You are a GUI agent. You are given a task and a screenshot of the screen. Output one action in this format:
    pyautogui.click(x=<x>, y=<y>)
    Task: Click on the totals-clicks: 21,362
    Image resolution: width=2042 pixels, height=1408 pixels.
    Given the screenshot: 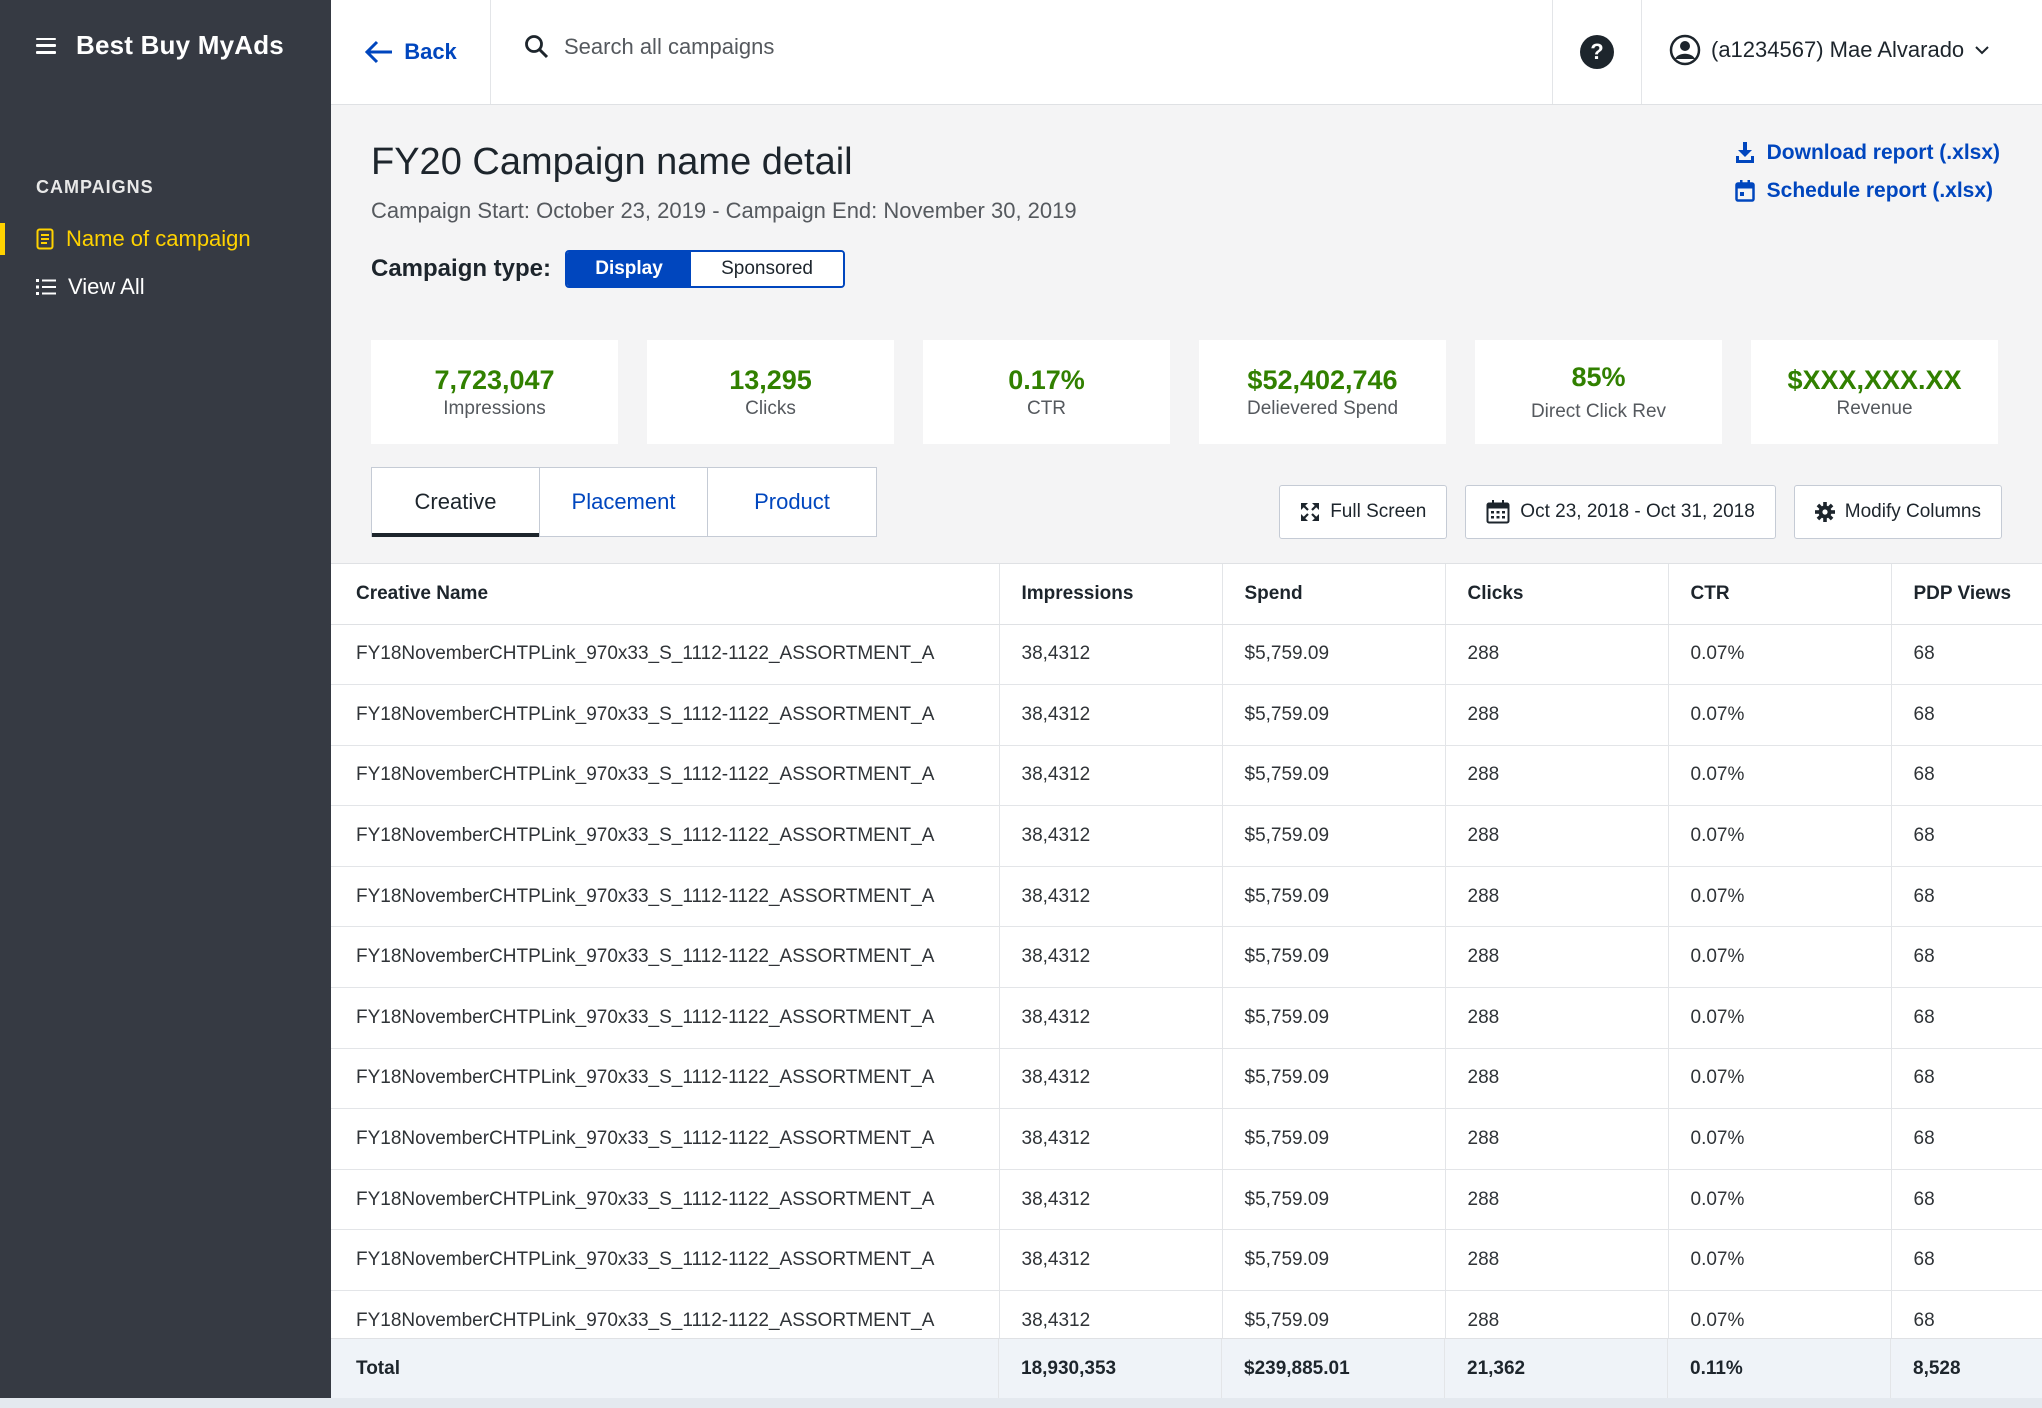 What is the action you would take?
    pyautogui.click(x=1556, y=1368)
    